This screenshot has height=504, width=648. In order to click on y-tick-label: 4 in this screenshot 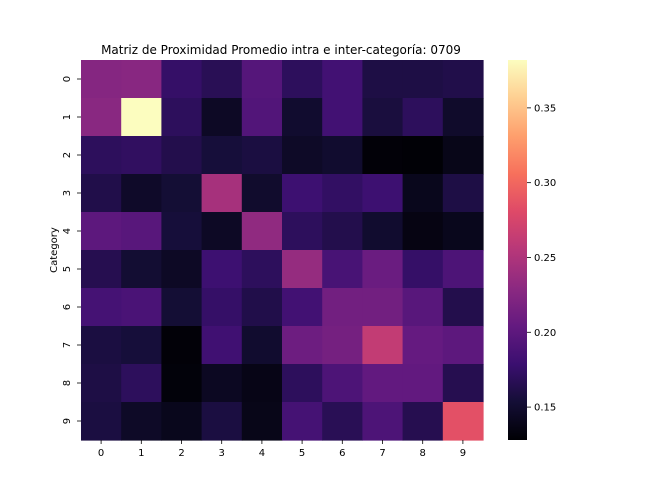, I will do `click(67, 231)`.